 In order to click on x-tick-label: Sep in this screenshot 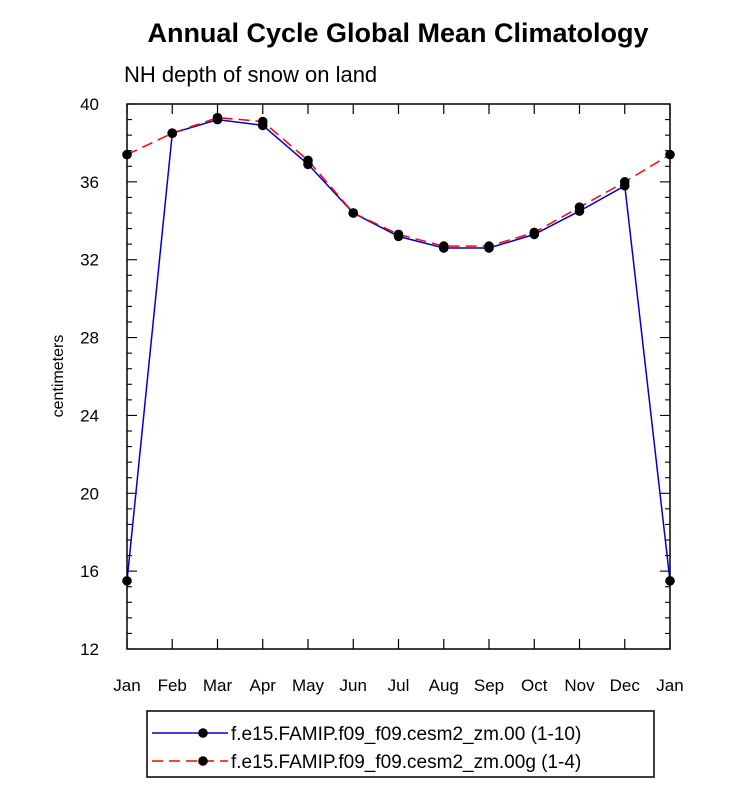, I will do `click(489, 685)`.